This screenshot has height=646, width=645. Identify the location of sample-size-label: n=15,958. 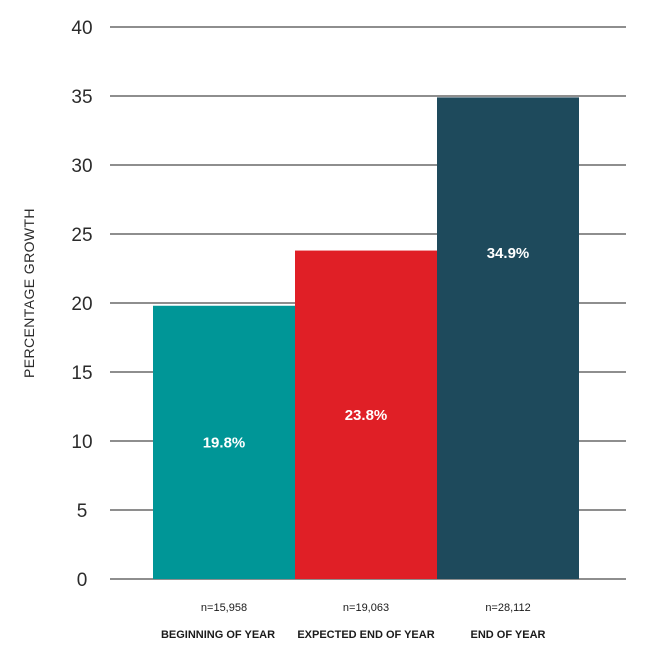
(224, 608).